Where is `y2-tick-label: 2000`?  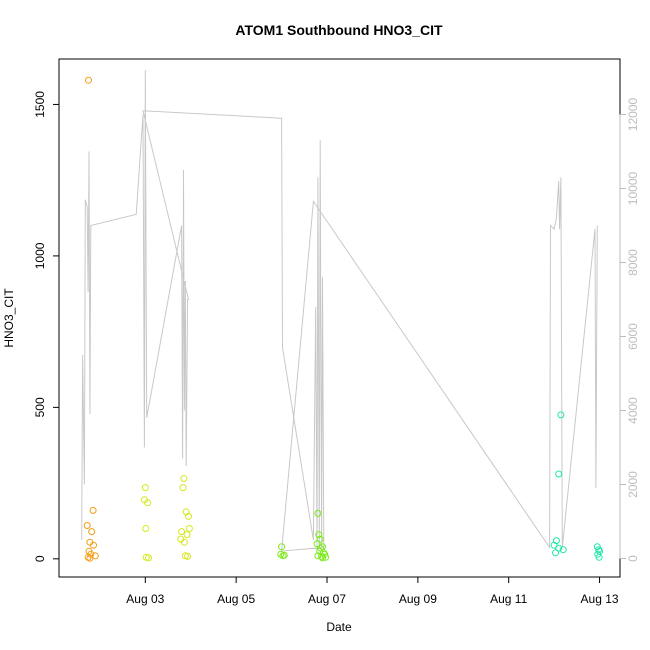
y2-tick-label: 2000 is located at coordinates (633, 484).